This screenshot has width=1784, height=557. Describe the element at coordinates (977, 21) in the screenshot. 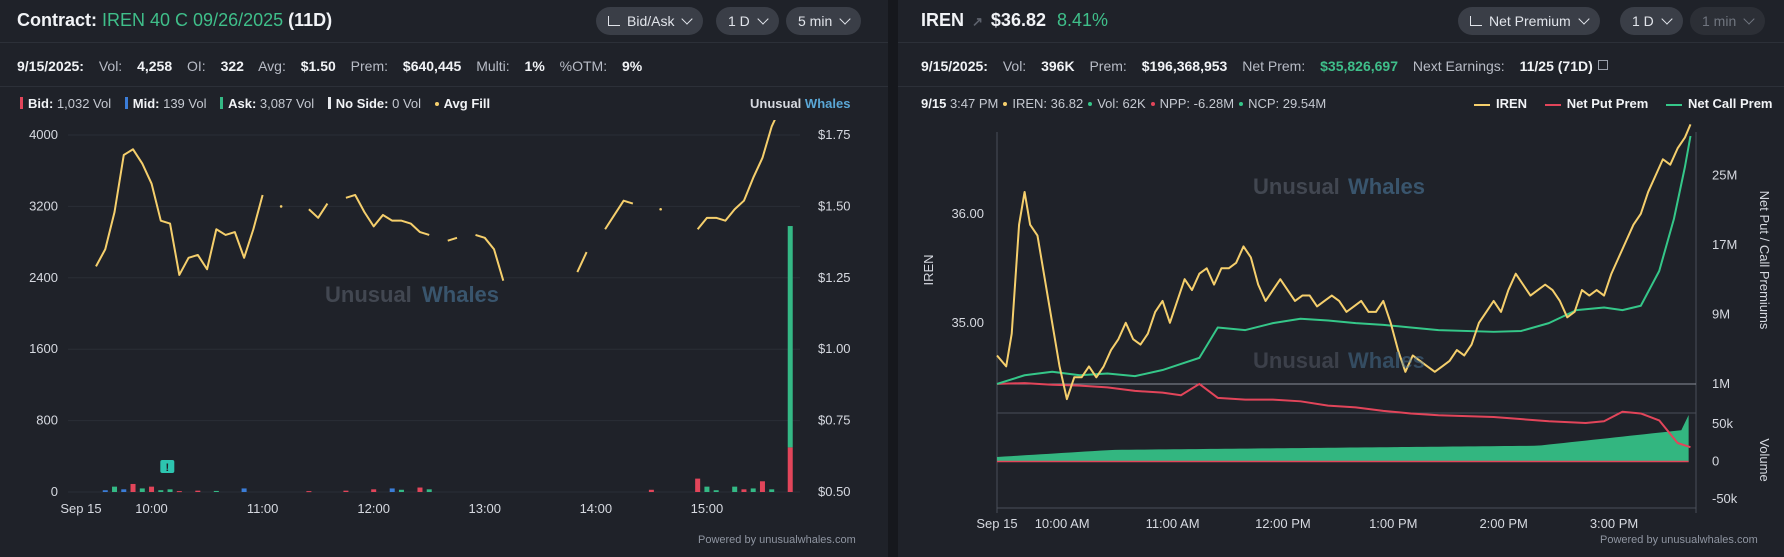

I see `arrow-up-right-icon: ↗` at that location.